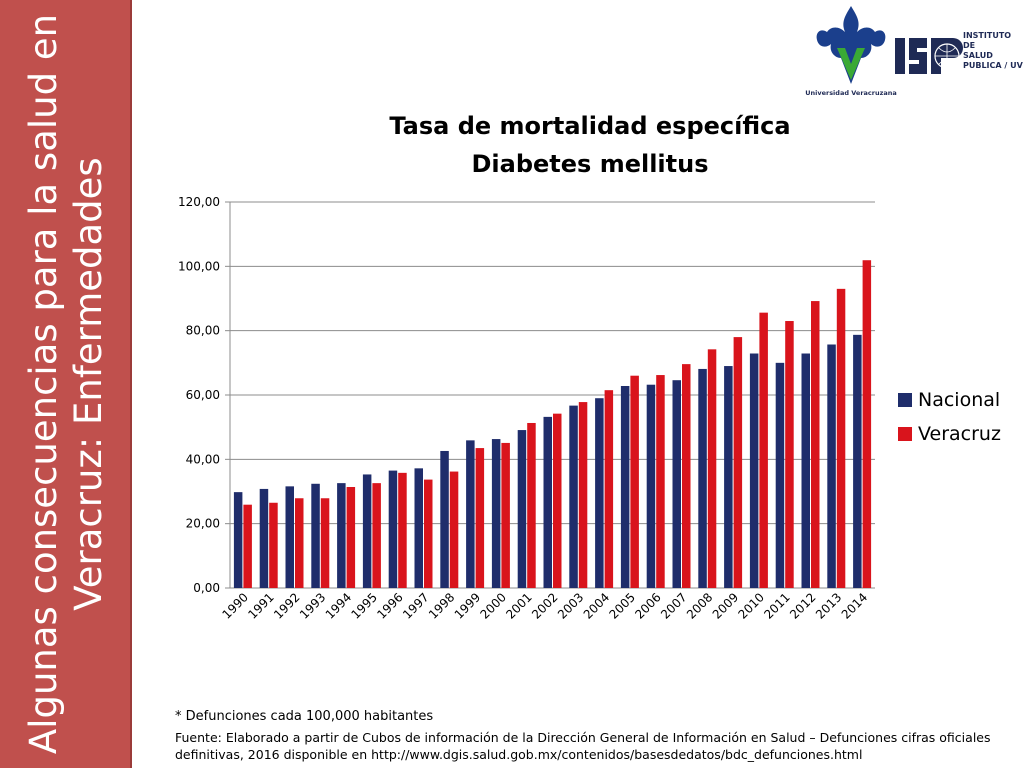 The image size is (1024, 768). What do you see at coordinates (304, 716) in the screenshot?
I see `footnote: * Defunciones cada 100,000 habitantes` at bounding box center [304, 716].